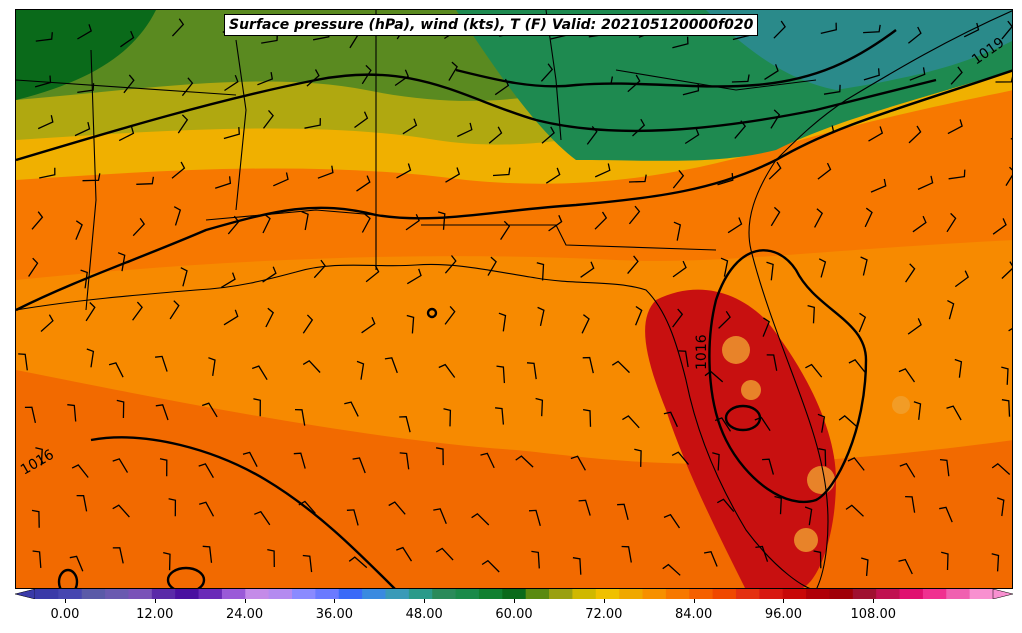  What do you see at coordinates (424, 614) in the screenshot?
I see `colorbar-tick-label: 48.00` at bounding box center [424, 614].